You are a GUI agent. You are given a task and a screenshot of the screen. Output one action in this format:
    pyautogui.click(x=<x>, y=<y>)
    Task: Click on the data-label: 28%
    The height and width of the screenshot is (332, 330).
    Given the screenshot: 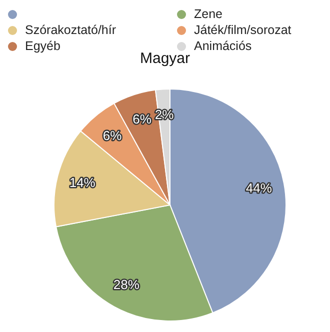 What is the action you would take?
    pyautogui.click(x=126, y=284)
    